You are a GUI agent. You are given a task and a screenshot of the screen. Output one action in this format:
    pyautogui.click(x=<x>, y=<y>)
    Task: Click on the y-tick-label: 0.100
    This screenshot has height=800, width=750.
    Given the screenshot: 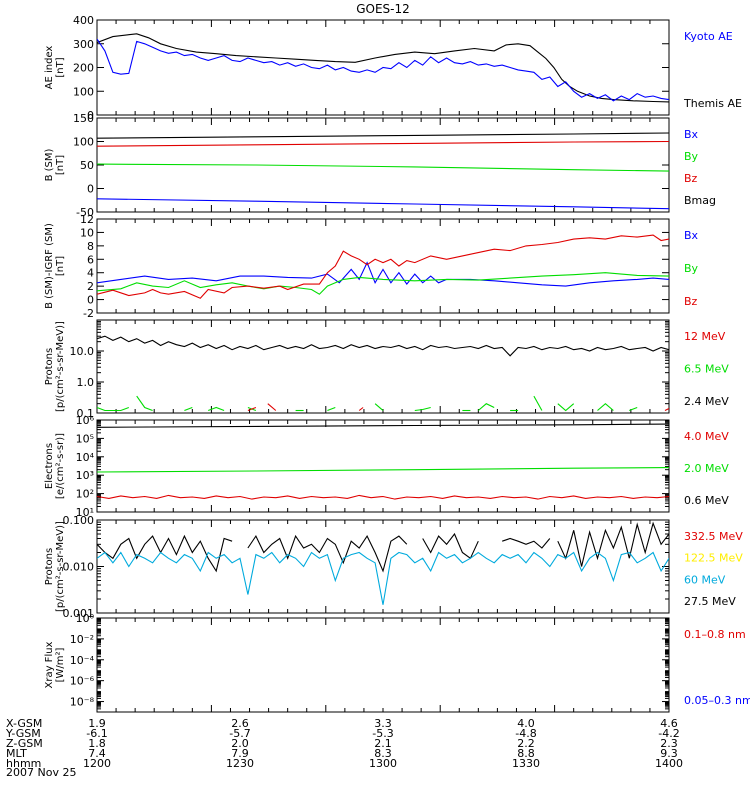 What is the action you would take?
    pyautogui.click(x=79, y=520)
    